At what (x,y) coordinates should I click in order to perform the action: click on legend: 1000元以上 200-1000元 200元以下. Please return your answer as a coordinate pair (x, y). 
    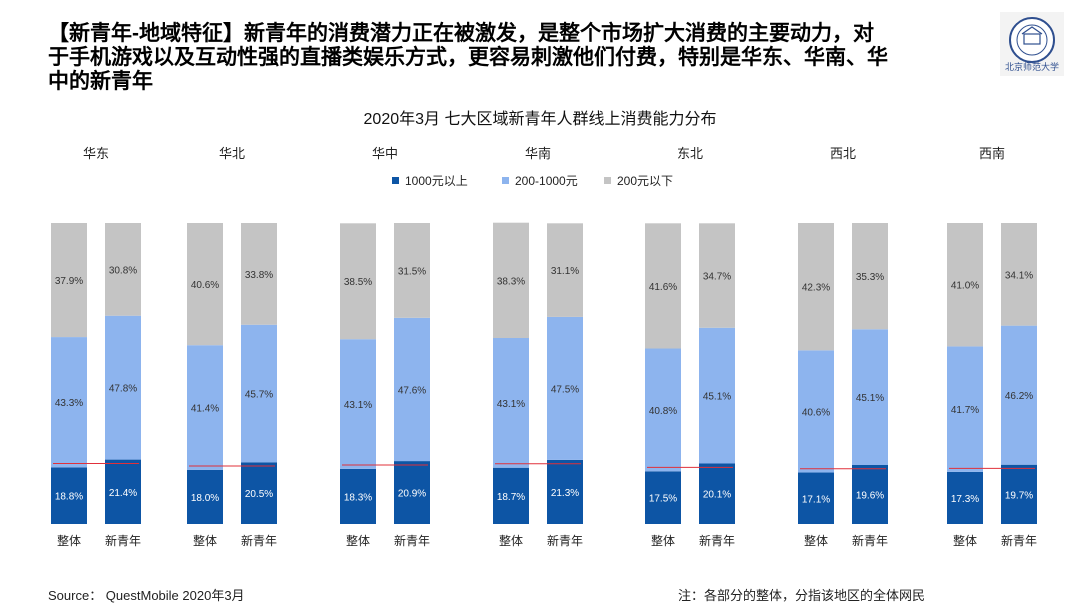
    Looking at the image, I should click on (532, 181).